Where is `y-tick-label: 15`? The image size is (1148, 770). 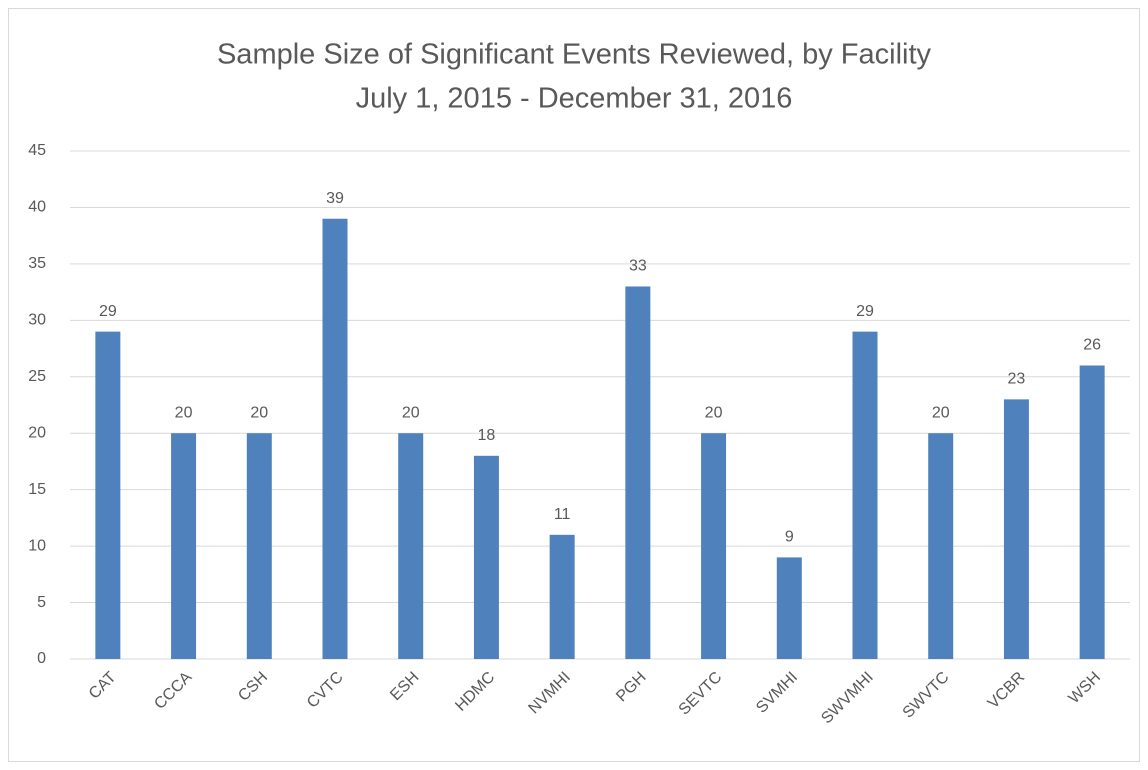
y-tick-label: 15 is located at coordinates (37, 489).